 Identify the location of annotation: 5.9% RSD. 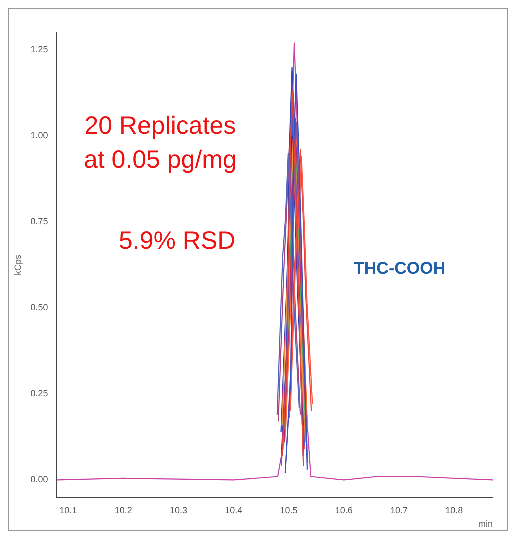
(177, 241).